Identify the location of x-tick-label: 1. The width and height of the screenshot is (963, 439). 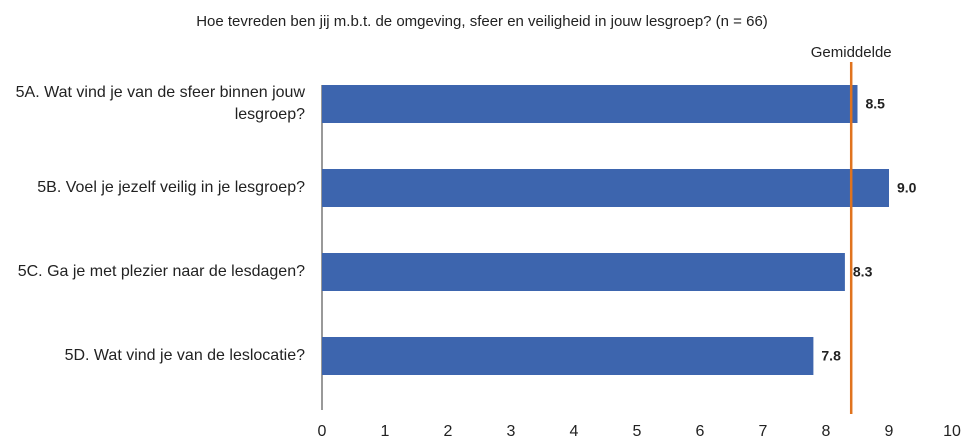
(385, 431).